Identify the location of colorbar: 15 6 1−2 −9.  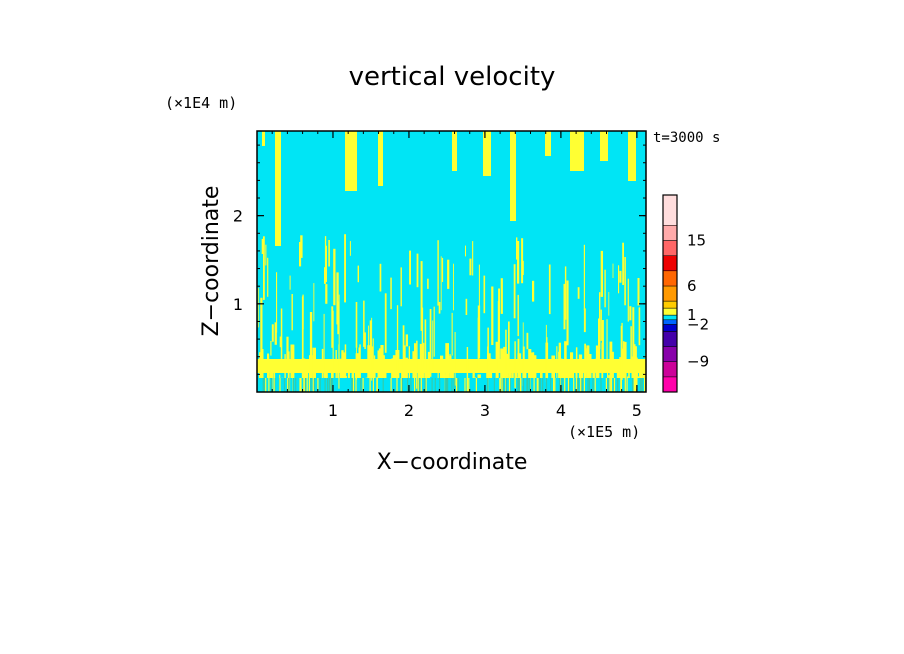
(685, 293).